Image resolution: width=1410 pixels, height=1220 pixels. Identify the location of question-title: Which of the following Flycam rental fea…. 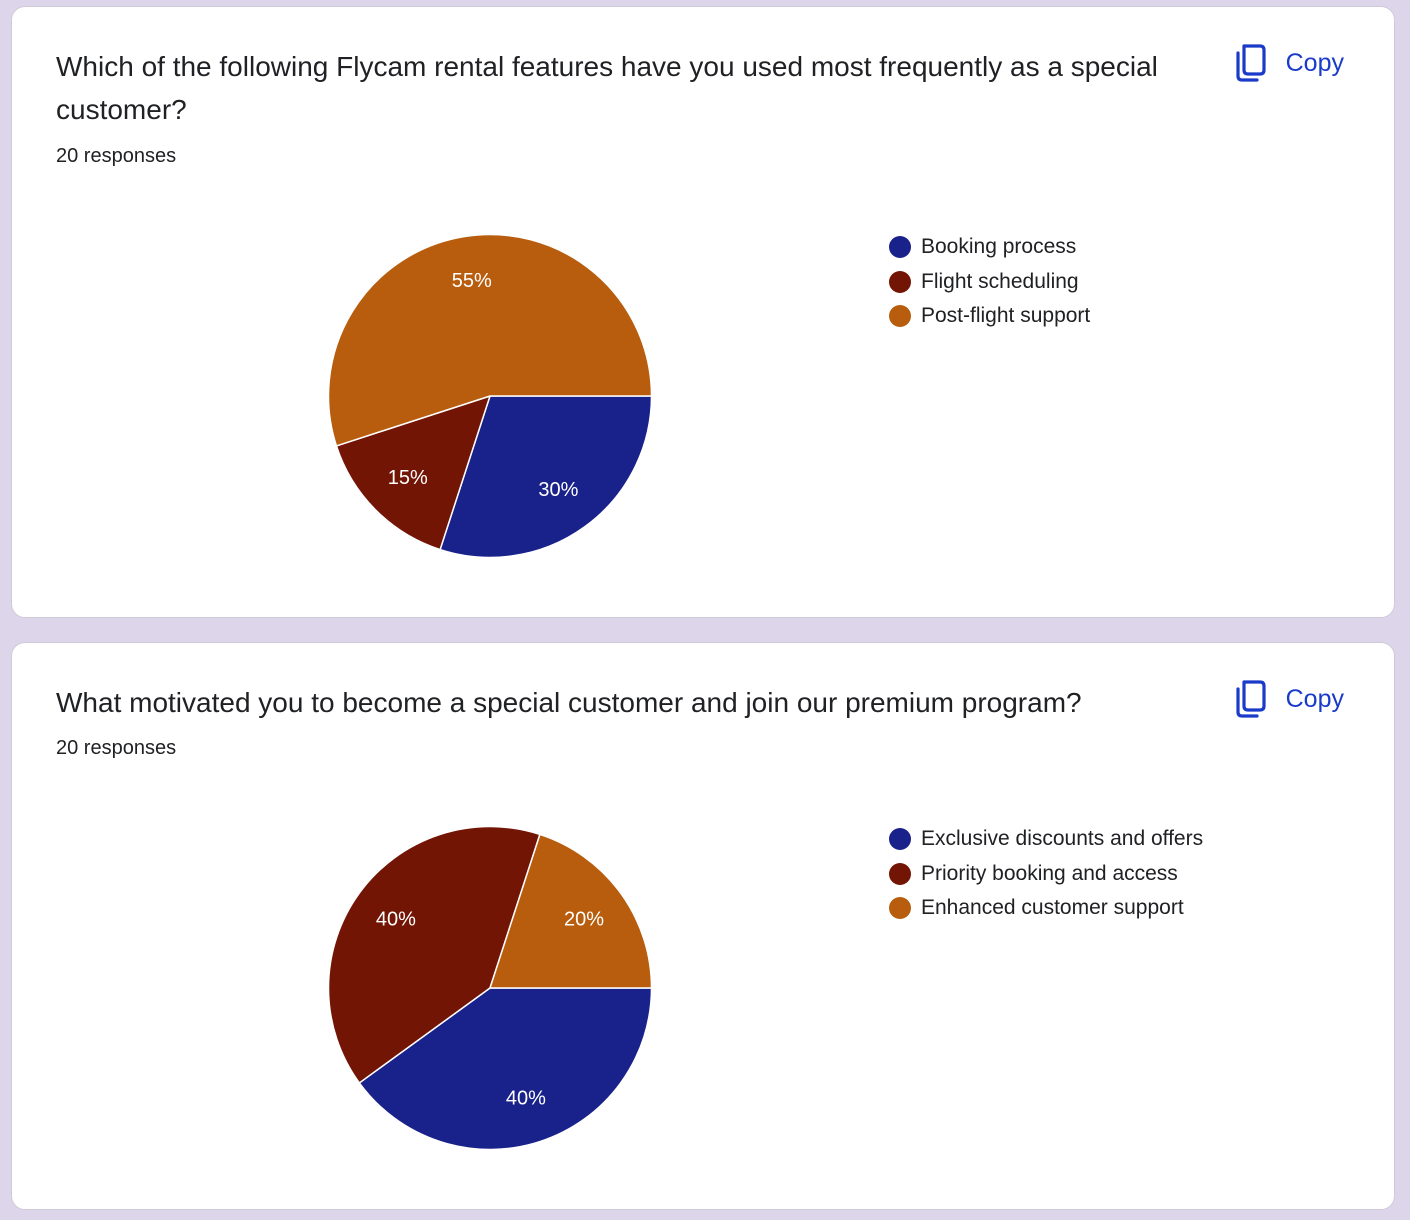
(607, 88).